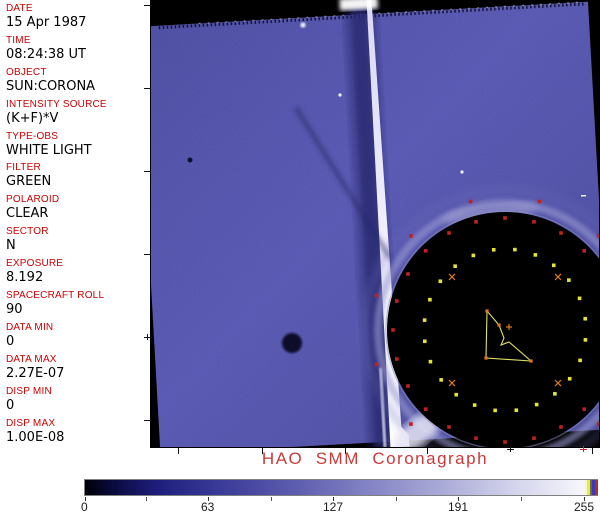 This screenshot has width=600, height=512. I want to click on diagonal-streak, so click(343, 183).